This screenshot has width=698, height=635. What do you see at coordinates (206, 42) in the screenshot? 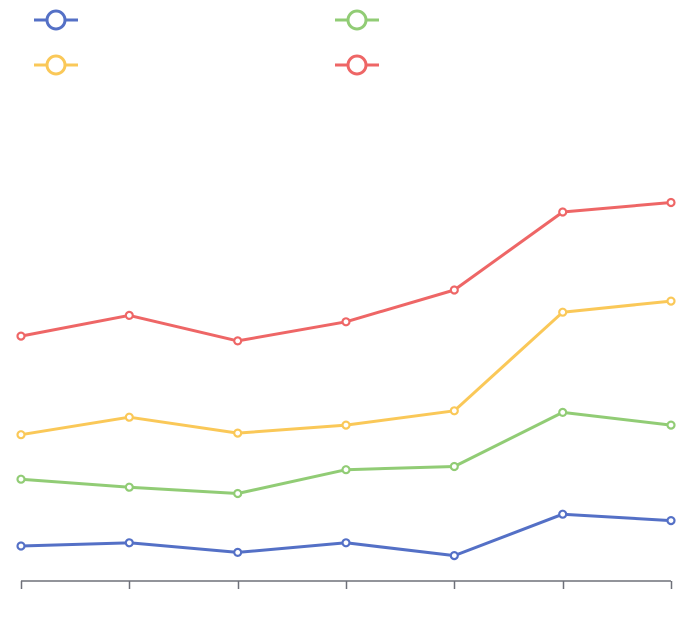
I see `legend` at bounding box center [206, 42].